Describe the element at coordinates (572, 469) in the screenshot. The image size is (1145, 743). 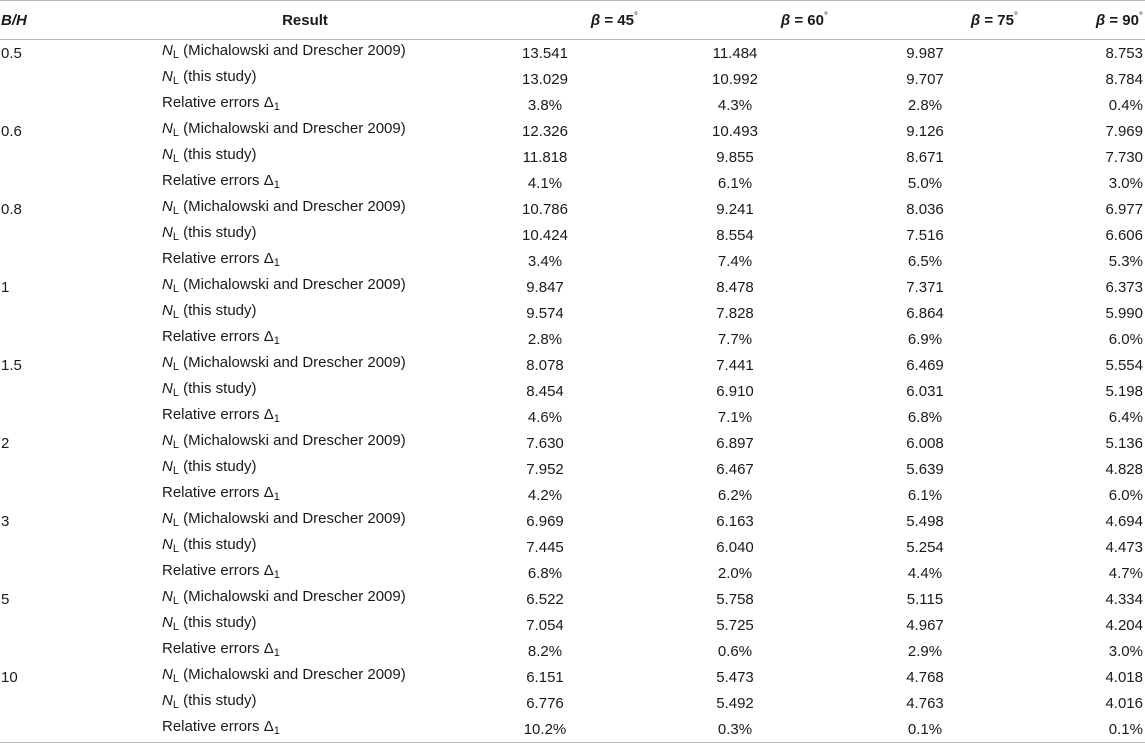
I see `table-row-this-study: NL (this study) 7.952 6.467 5.639 4.828` at that location.